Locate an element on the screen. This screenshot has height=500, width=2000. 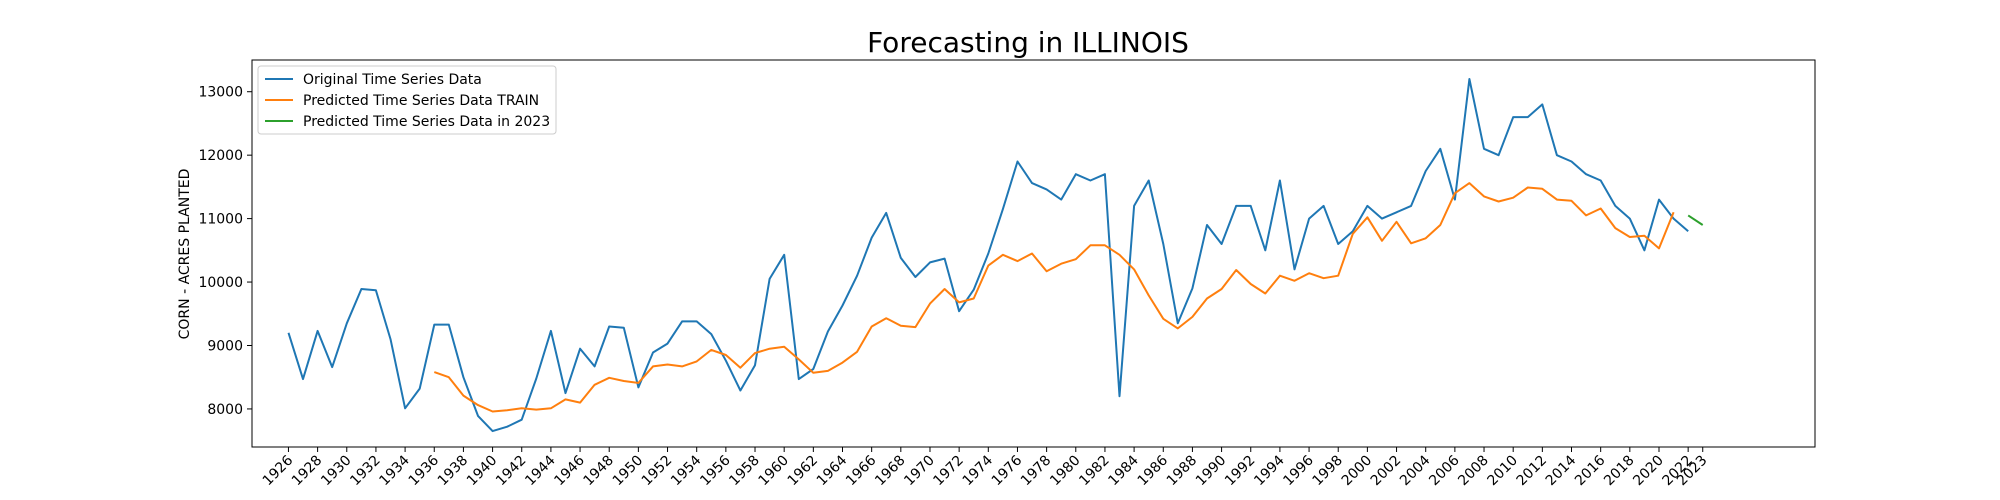
x-tick-label: 2004 is located at coordinates (1415, 470).